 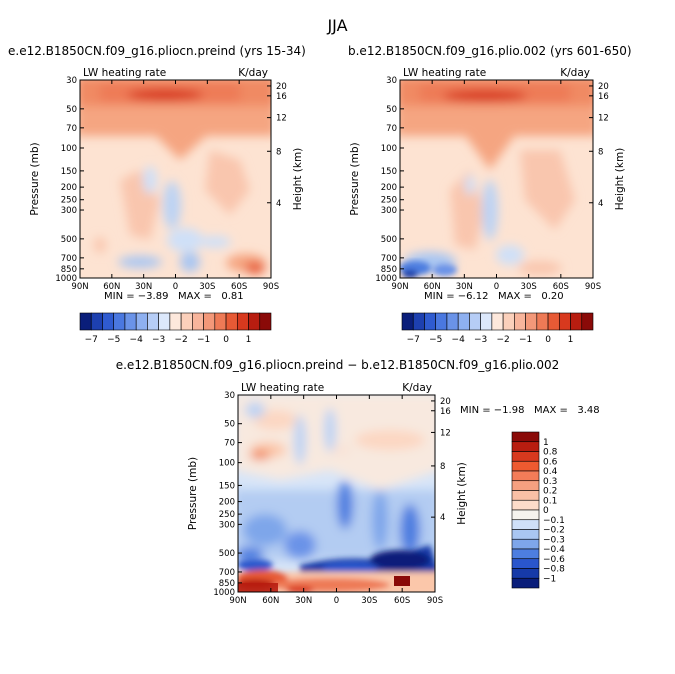 I want to click on colorbar-diff-label: 0.3, so click(x=550, y=482).